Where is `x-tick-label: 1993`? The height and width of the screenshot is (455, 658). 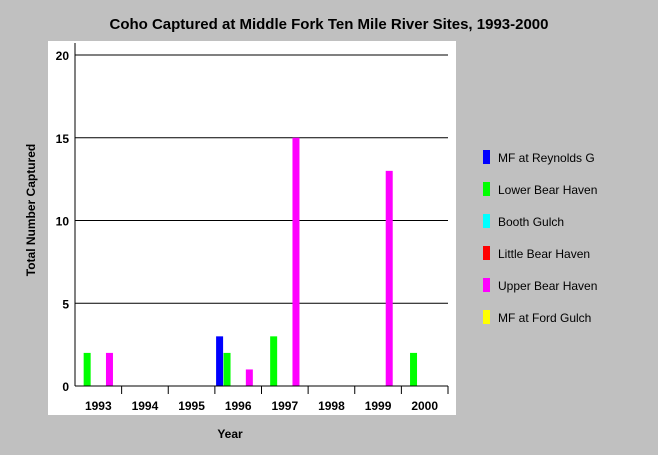
x-tick-label: 1993 is located at coordinates (98, 406).